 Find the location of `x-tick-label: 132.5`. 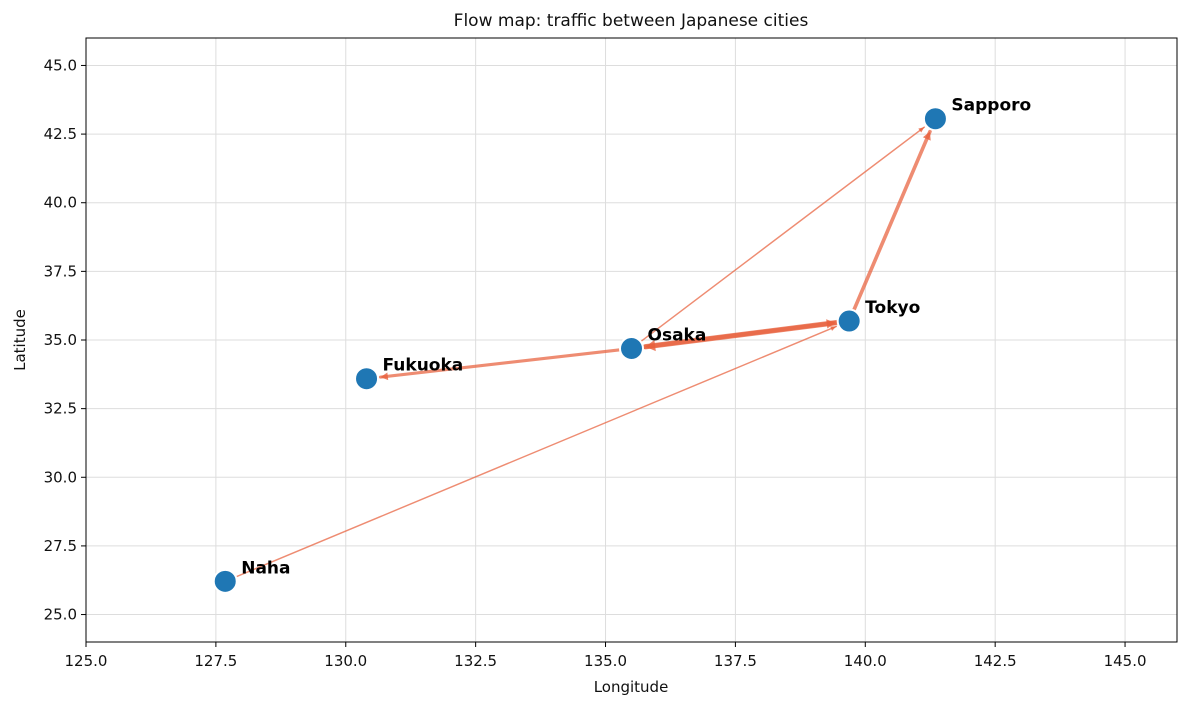

x-tick-label: 132.5 is located at coordinates (475, 661).